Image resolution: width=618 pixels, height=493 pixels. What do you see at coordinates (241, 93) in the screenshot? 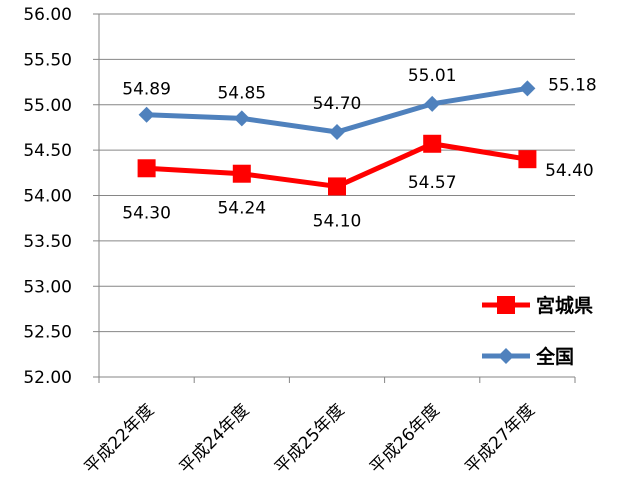
I see `data-label: 54.85` at bounding box center [241, 93].